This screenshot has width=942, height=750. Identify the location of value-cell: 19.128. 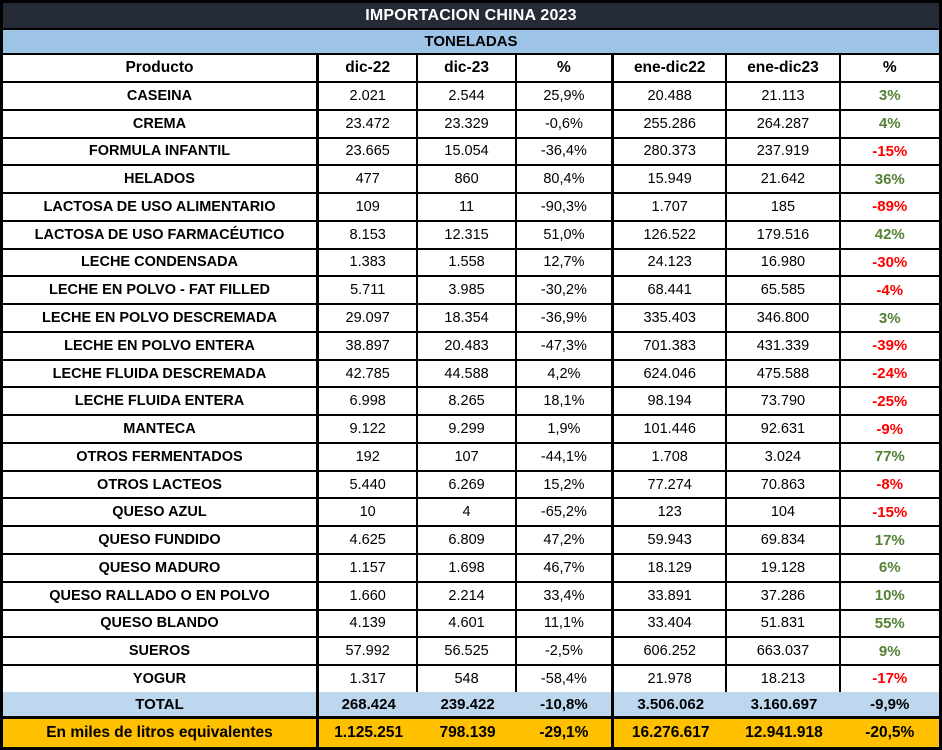
(784, 568).